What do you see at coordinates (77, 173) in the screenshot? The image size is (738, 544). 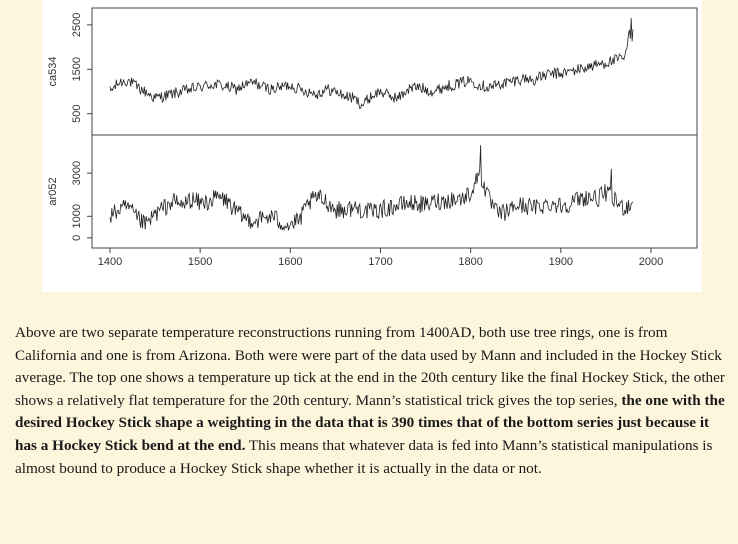 I see `y-tick-label-1-3000: 3000` at bounding box center [77, 173].